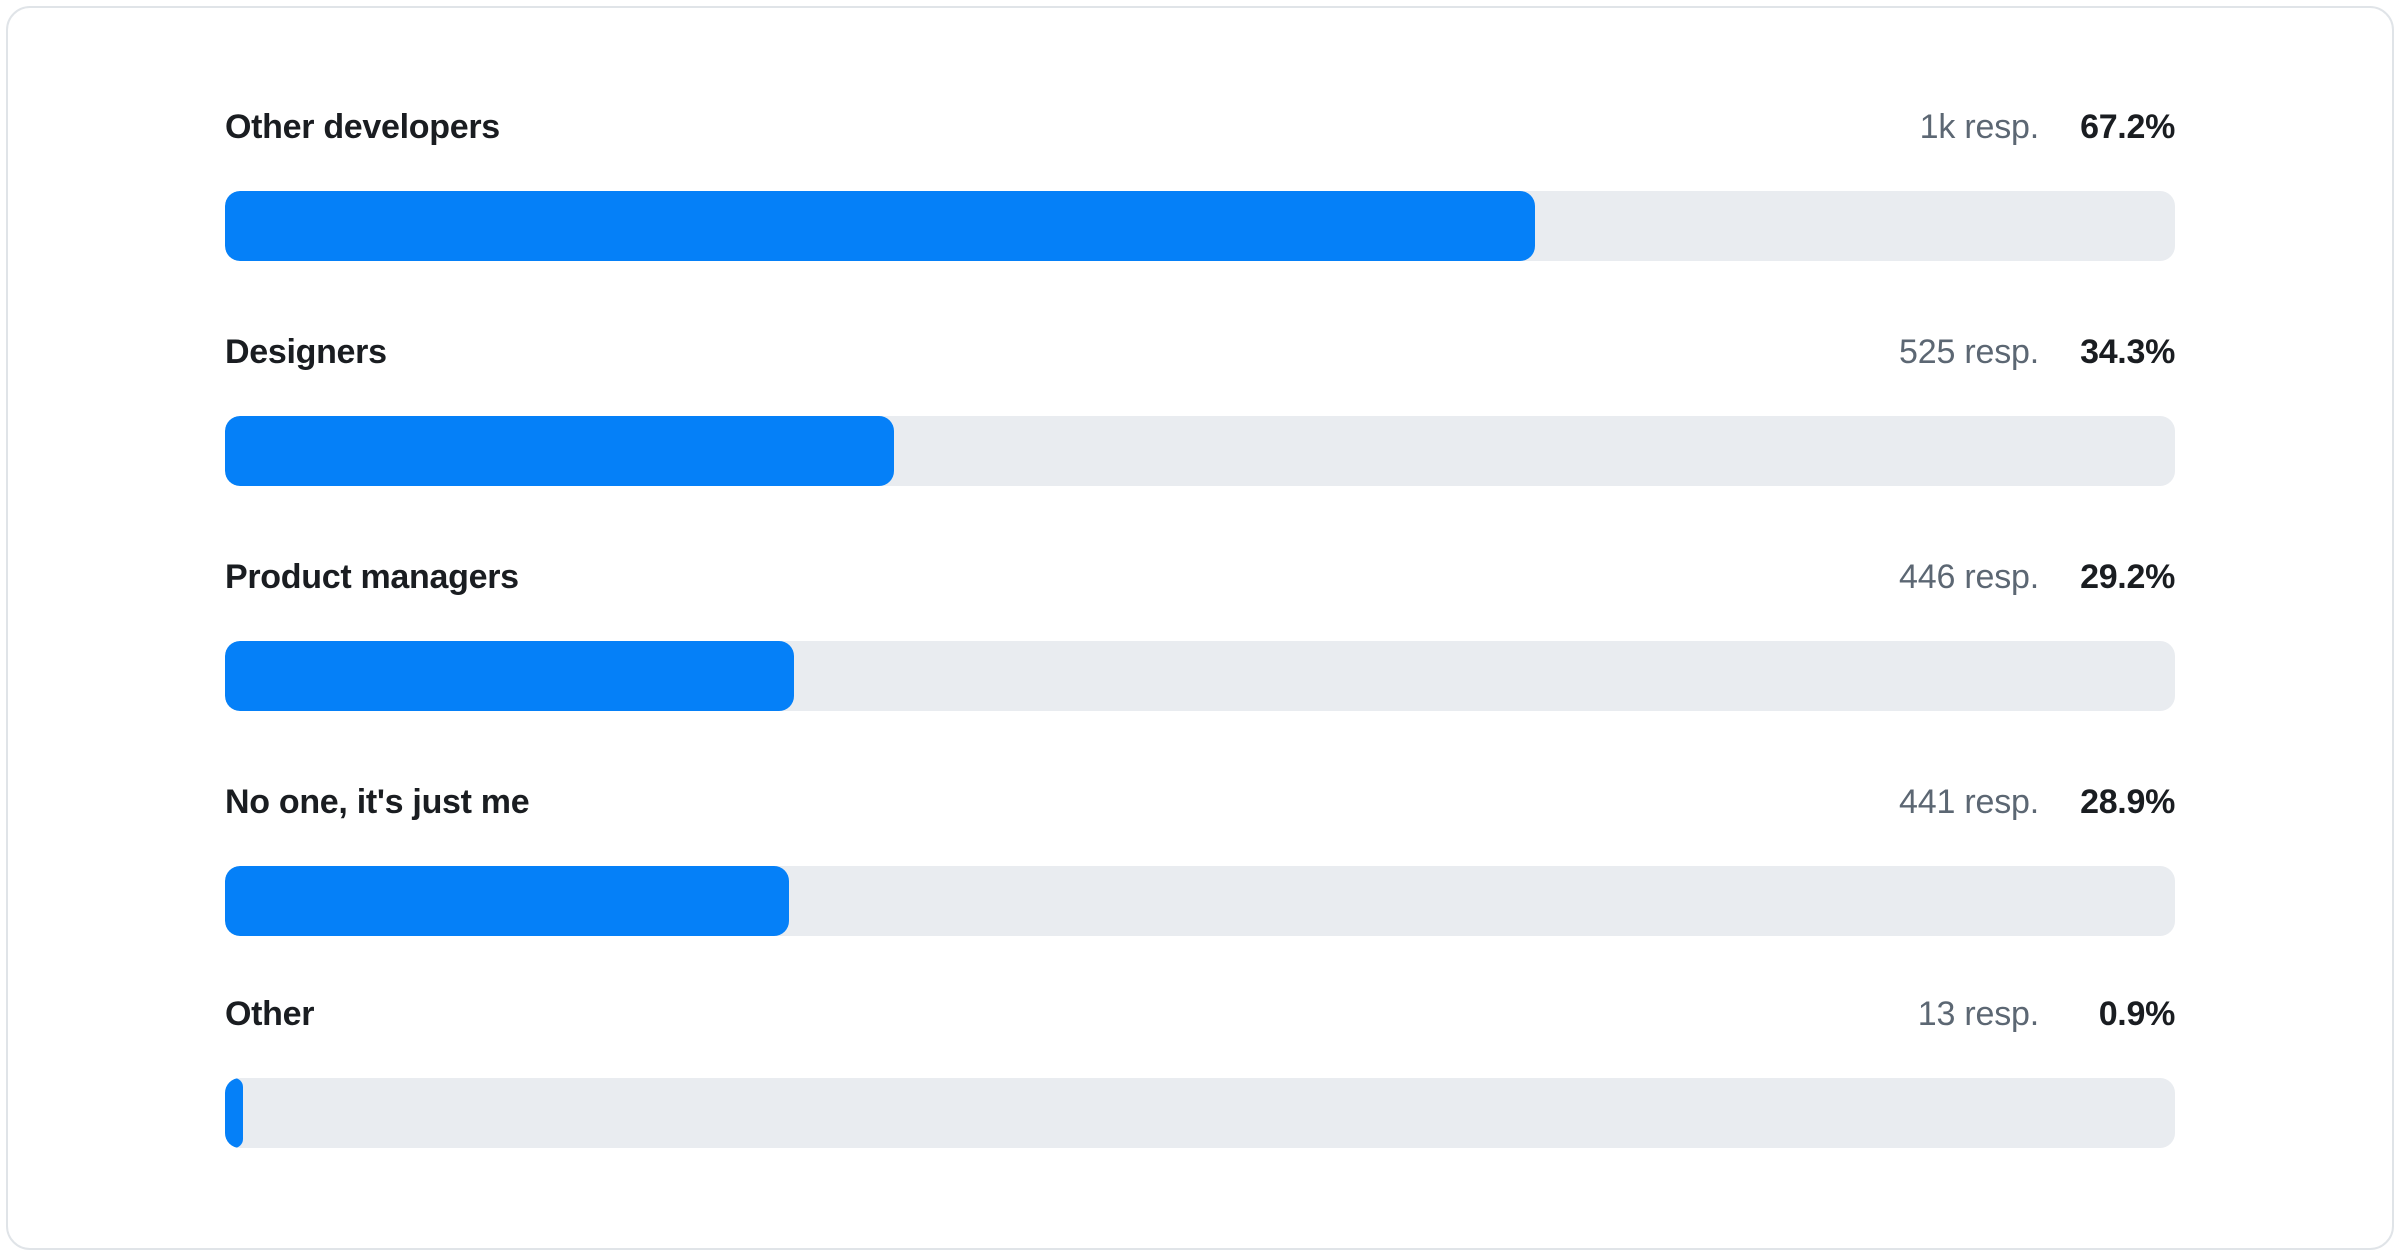  What do you see at coordinates (1200, 857) in the screenshot?
I see `chart-row: No one, it's just me 441 resp. 28.9%` at bounding box center [1200, 857].